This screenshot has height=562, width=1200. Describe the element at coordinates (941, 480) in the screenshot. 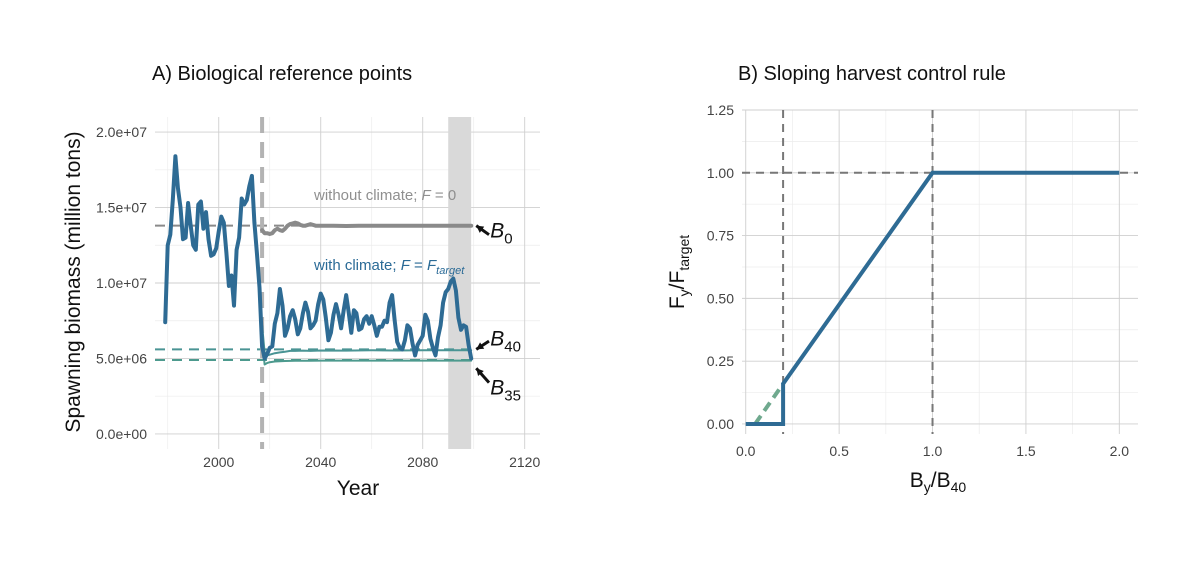

I see `x-title-slash: /B` at that location.